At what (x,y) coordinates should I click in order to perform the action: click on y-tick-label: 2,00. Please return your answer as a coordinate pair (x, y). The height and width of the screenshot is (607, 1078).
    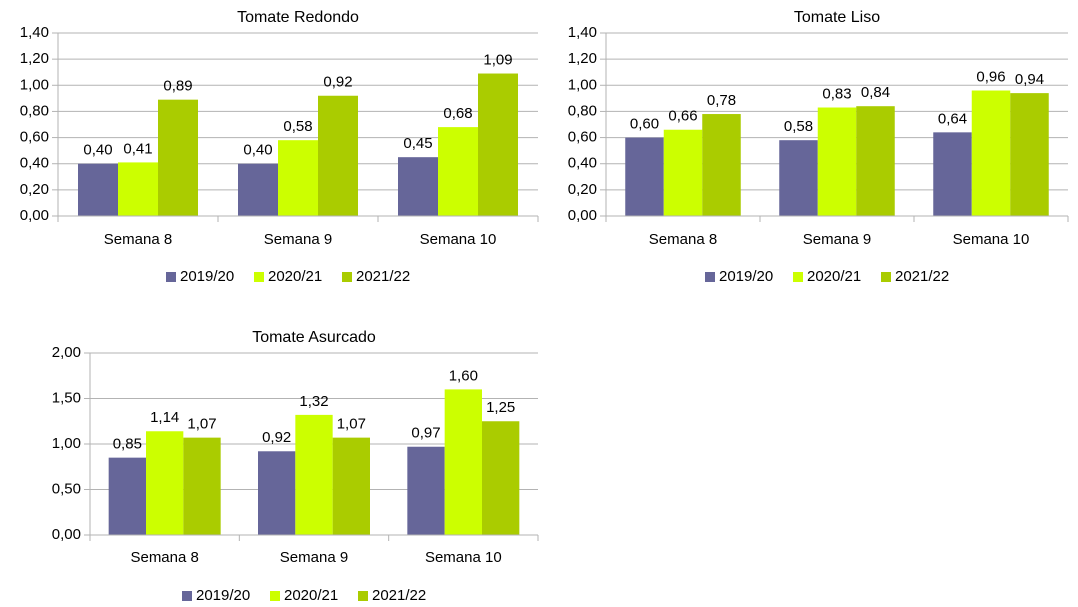
    Looking at the image, I should click on (66, 352).